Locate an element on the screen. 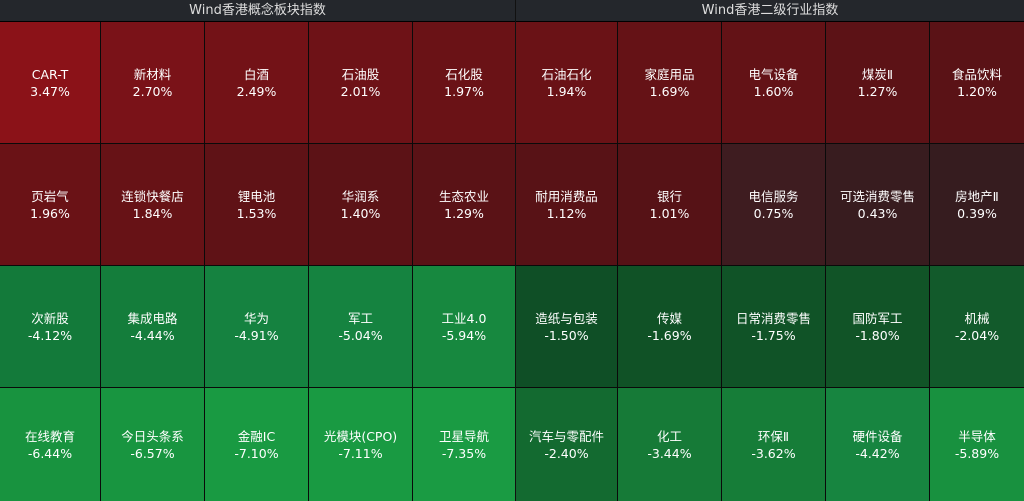  tile: 食品饮料 1.20% is located at coordinates (977, 82).